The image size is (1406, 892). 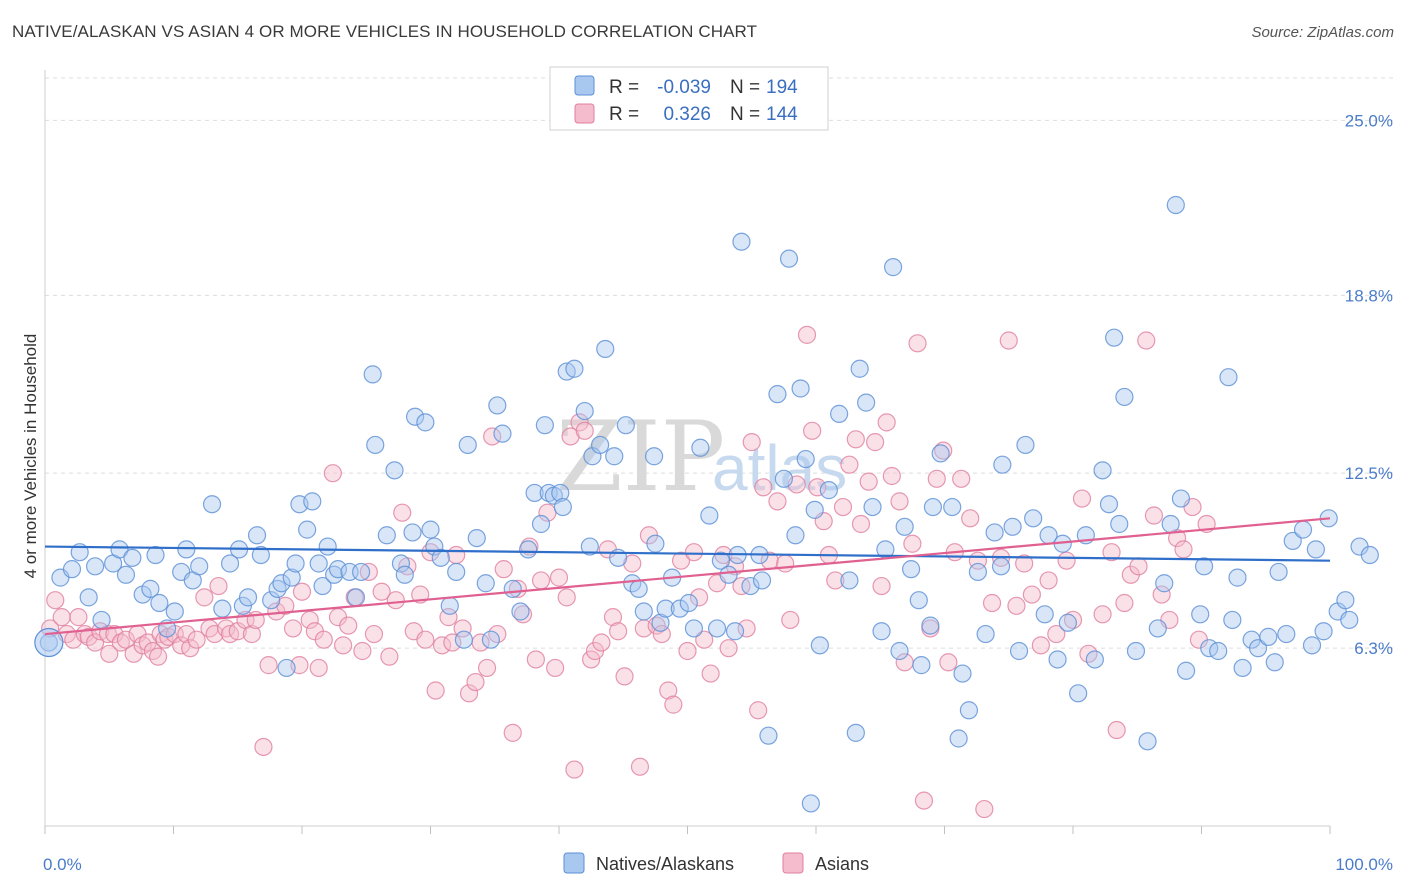 I want to click on x-tick-labels: 0.0% 100.0%, so click(x=718, y=864).